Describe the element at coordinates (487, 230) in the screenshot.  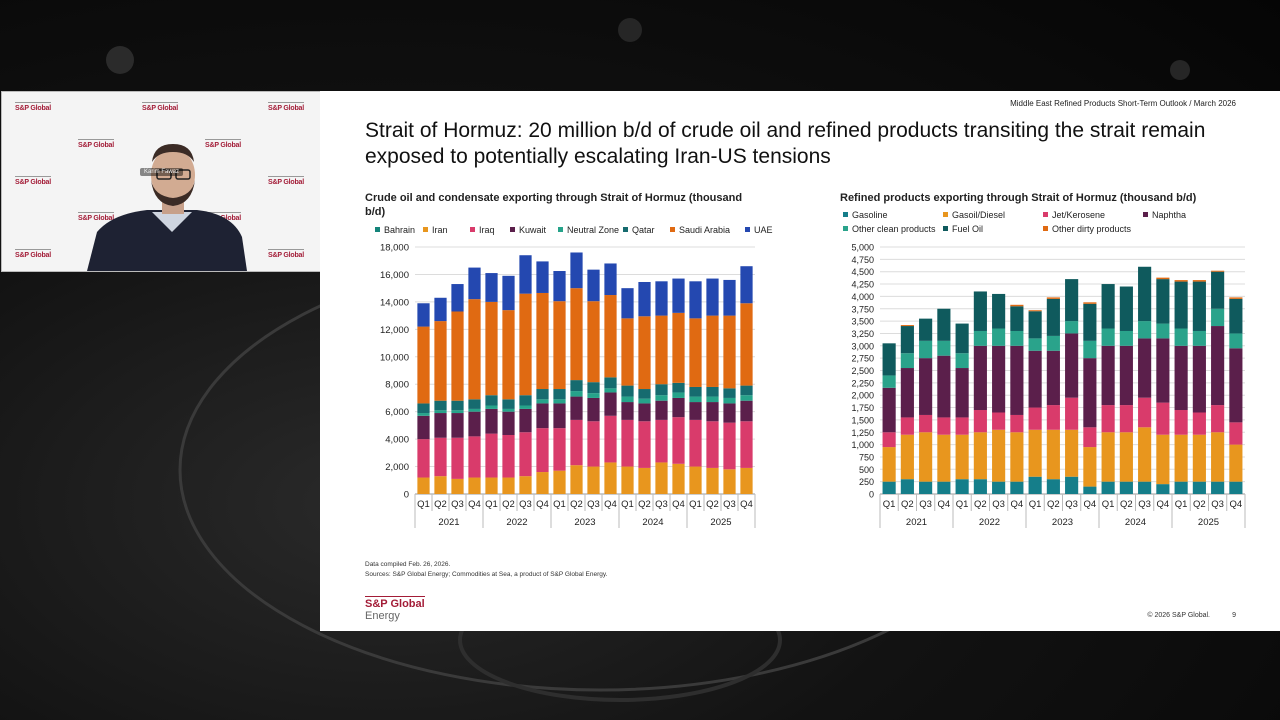
I see `legend-label: Iraq` at that location.